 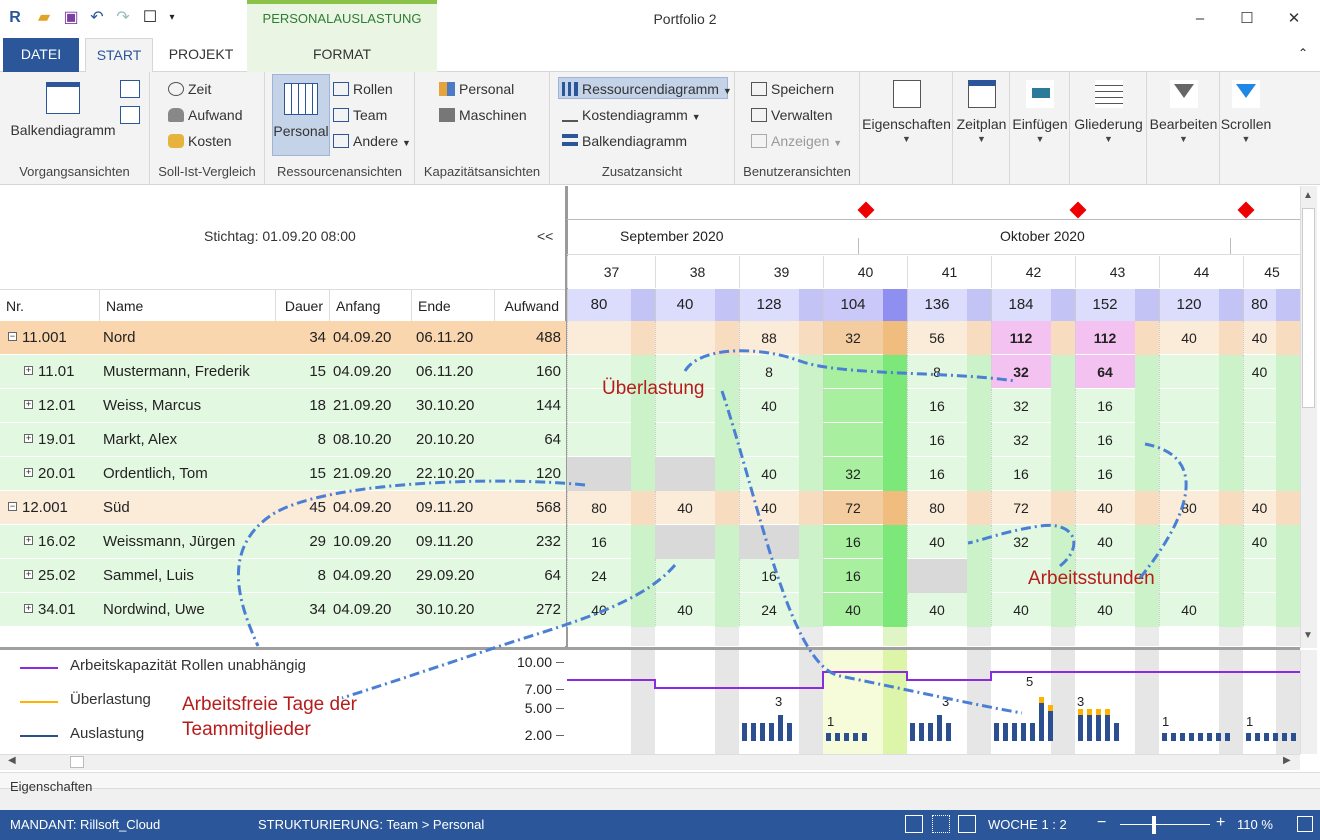 What do you see at coordinates (1154, 825) in the screenshot?
I see `zoom-slider-thumb` at bounding box center [1154, 825].